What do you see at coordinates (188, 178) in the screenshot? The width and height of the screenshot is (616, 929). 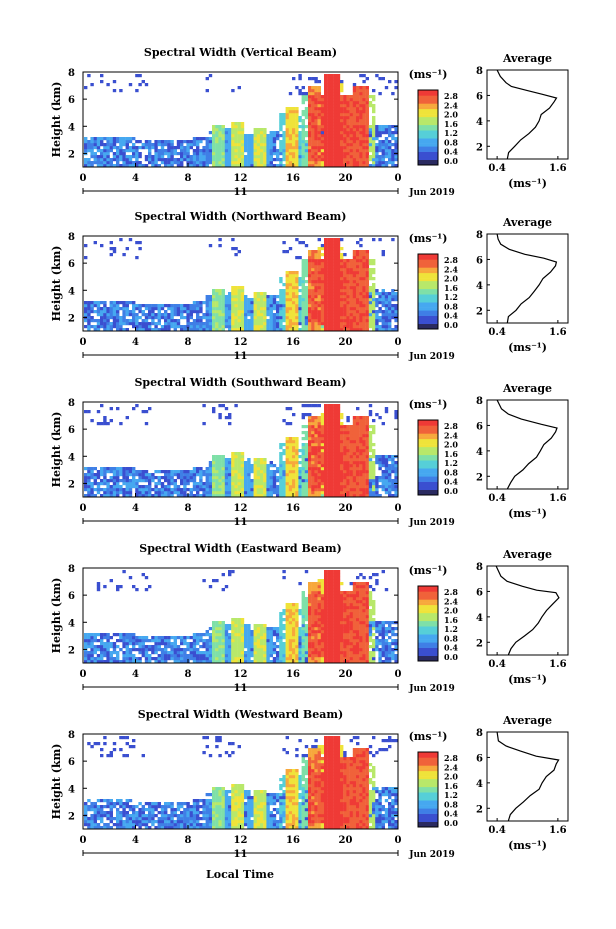 I see `x-tick-label: 8` at bounding box center [188, 178].